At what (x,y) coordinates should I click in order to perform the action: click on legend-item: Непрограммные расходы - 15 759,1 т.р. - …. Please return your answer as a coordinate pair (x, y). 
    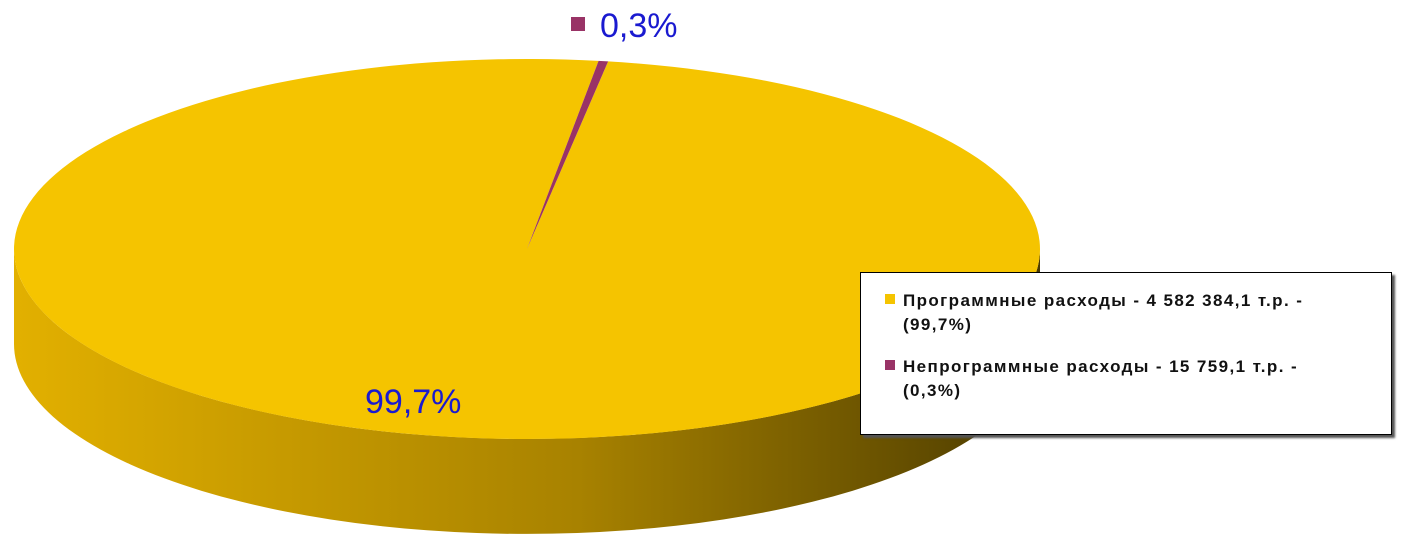
    Looking at the image, I should click on (1138, 379).